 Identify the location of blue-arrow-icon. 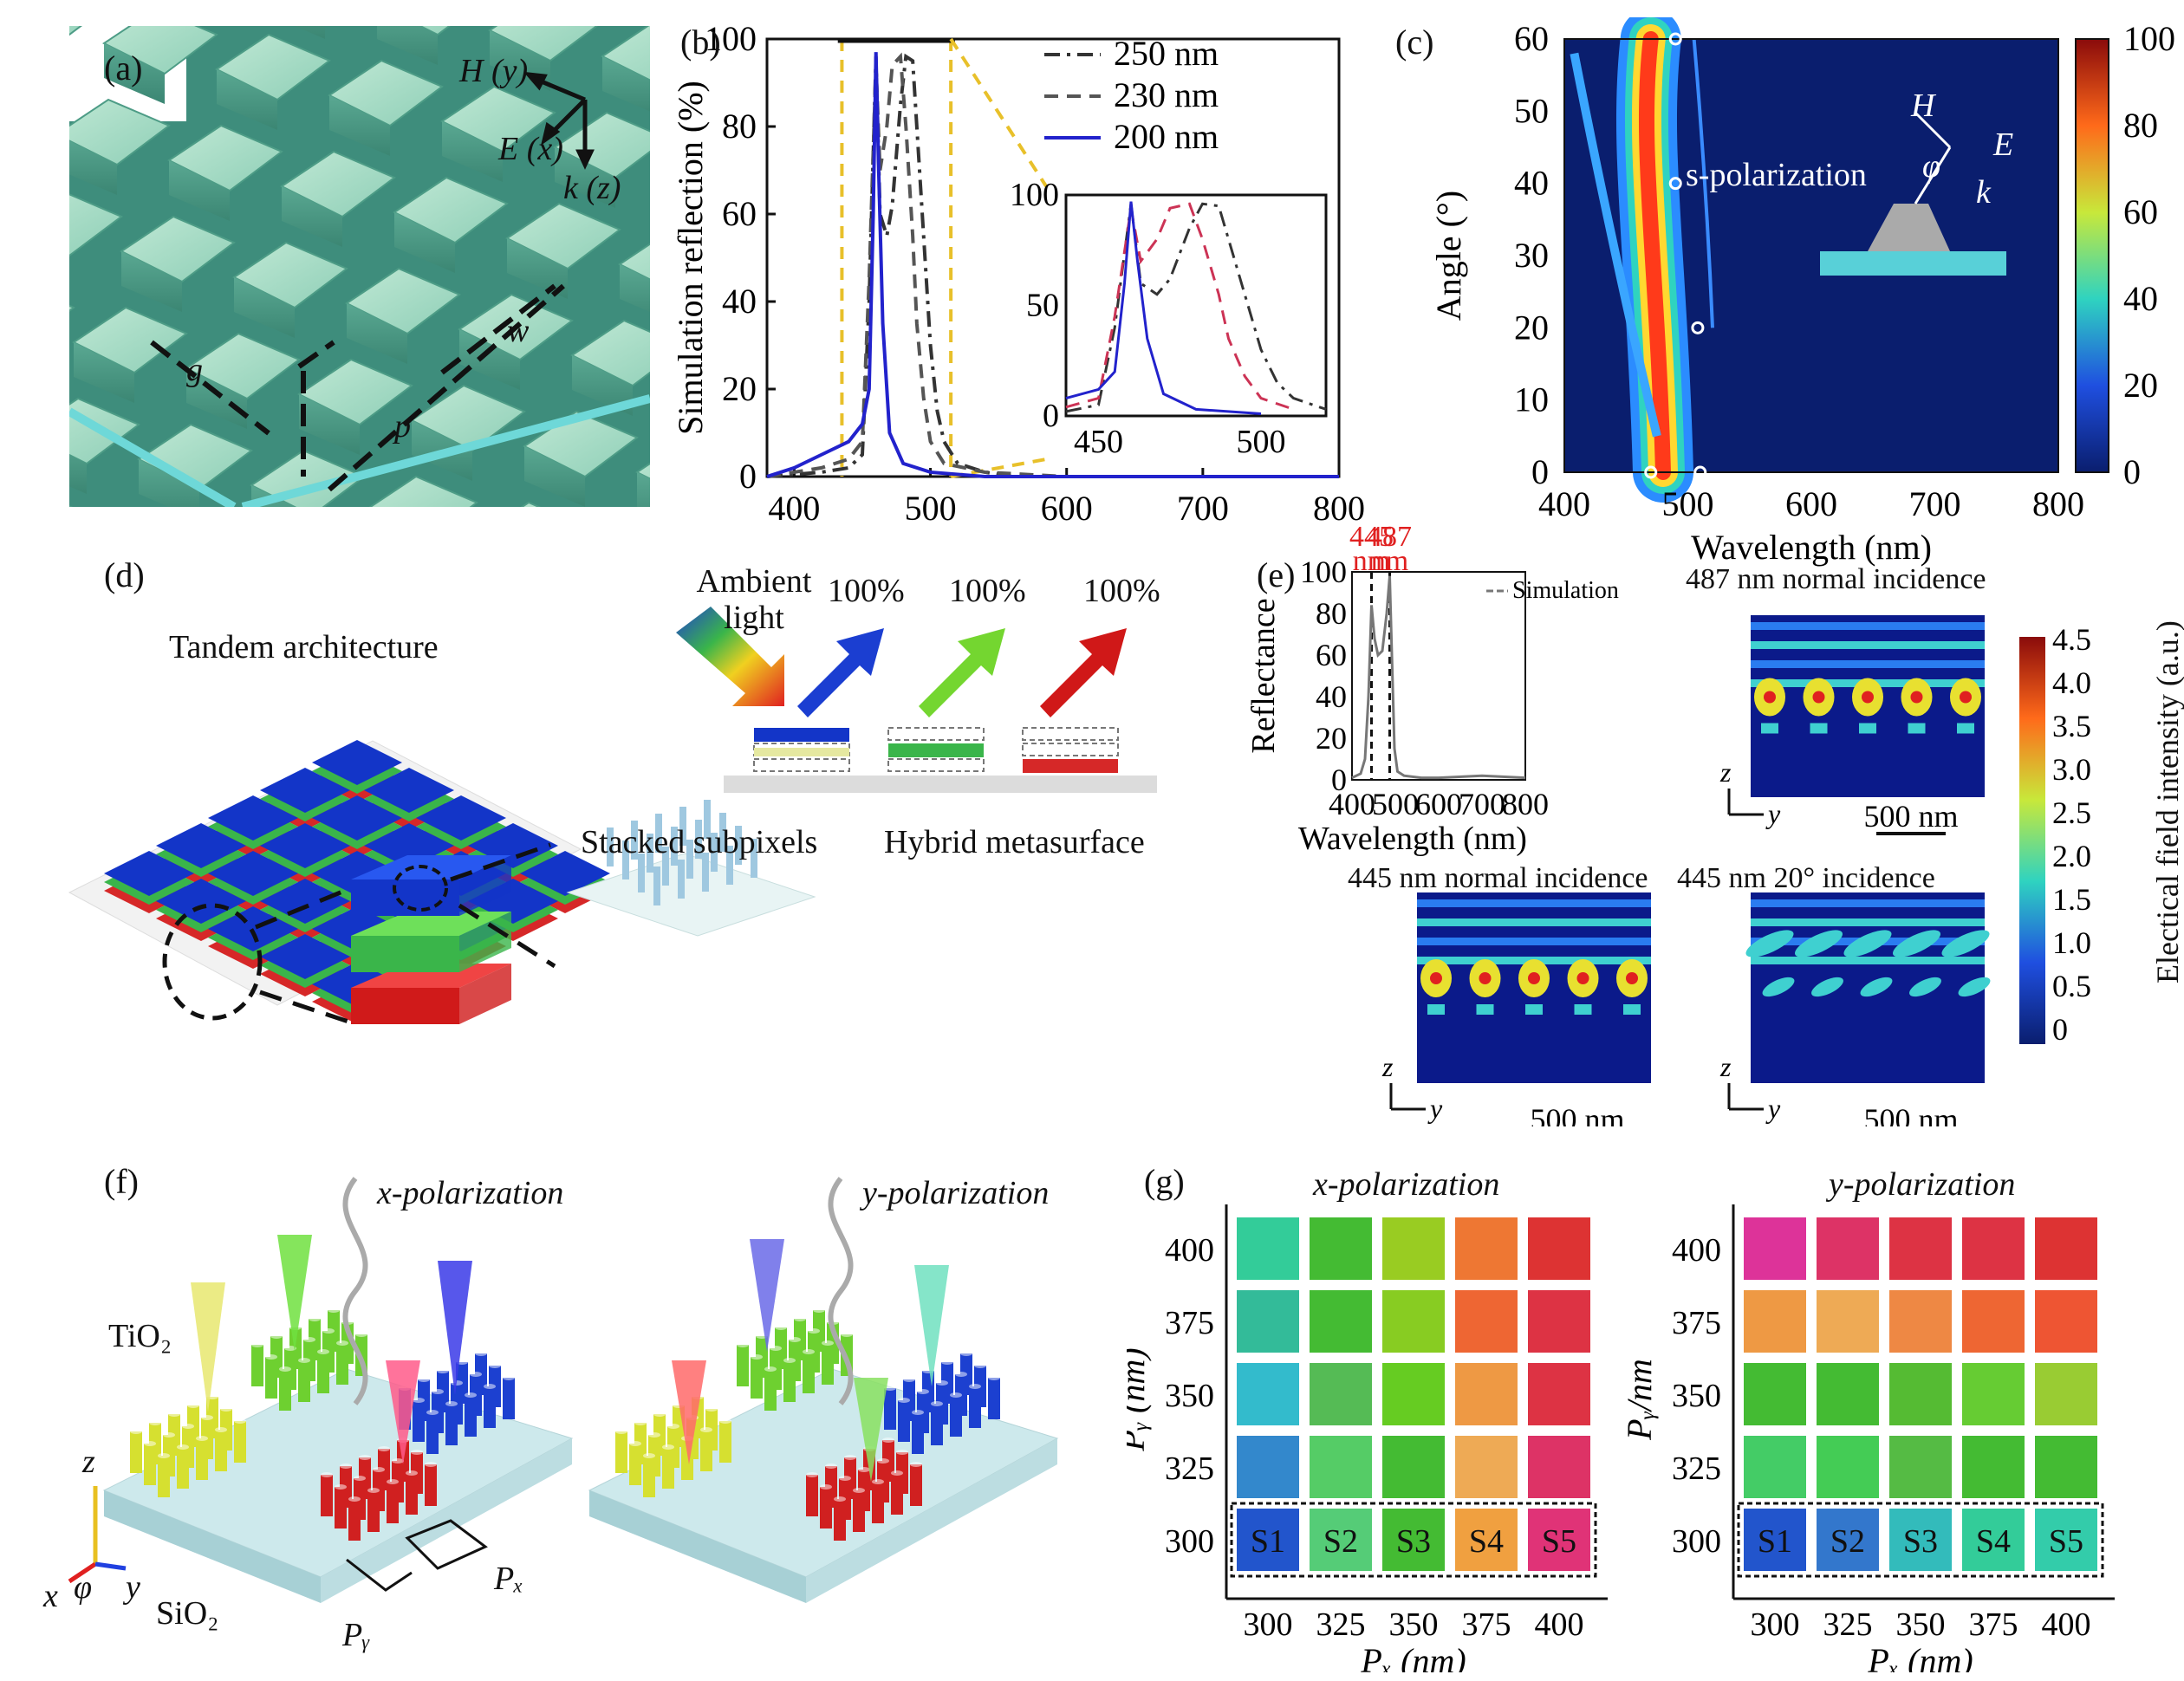
(840, 673).